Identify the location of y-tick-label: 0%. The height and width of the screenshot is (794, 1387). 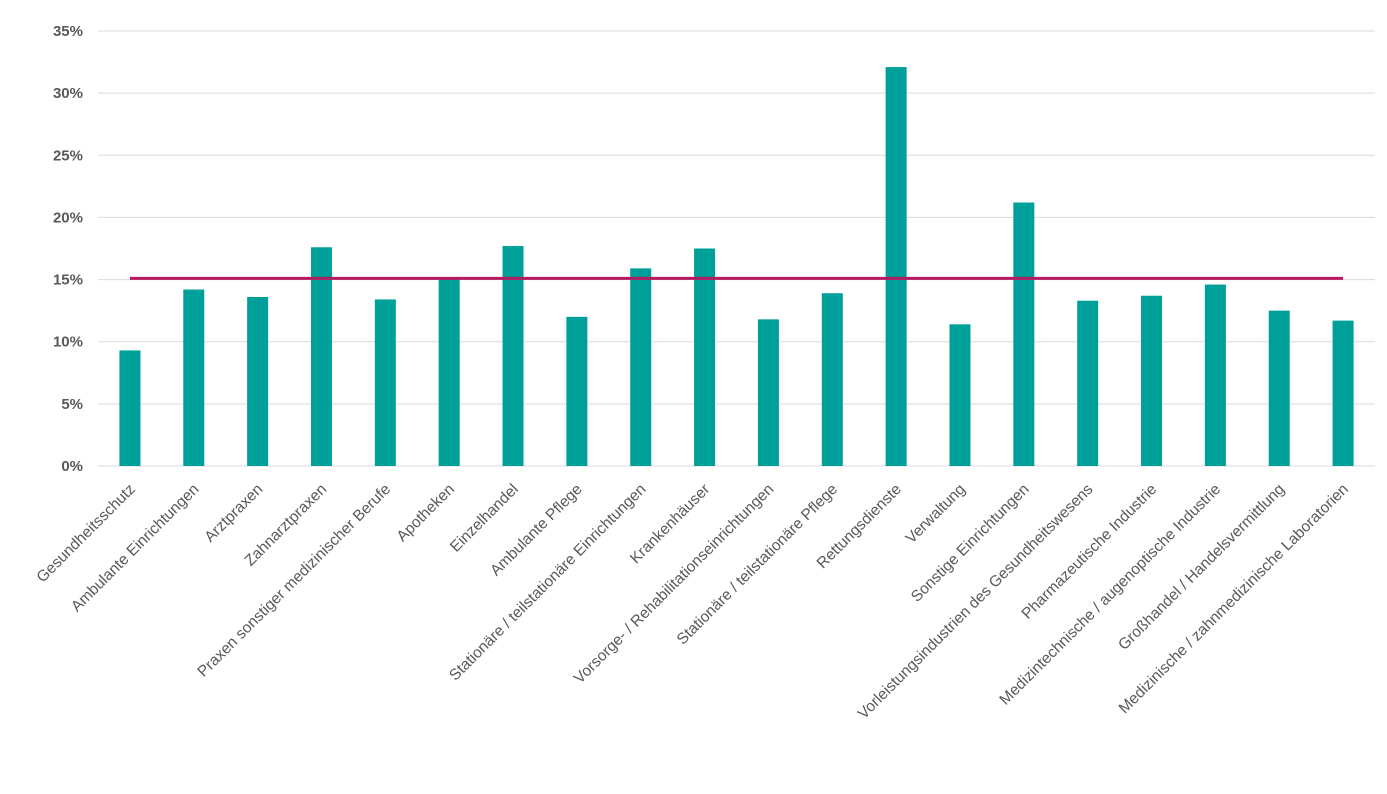
(72, 466).